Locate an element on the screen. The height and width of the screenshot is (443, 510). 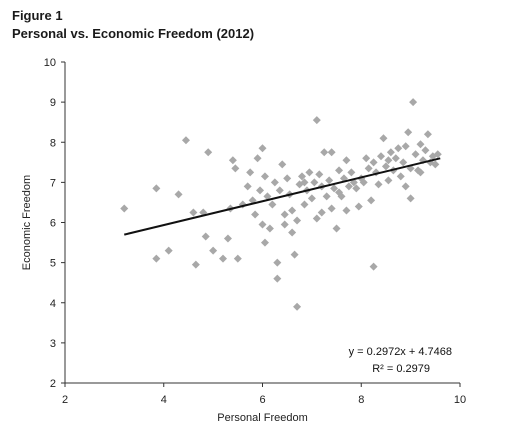
y-tick-label: 3 is located at coordinates (53, 344).